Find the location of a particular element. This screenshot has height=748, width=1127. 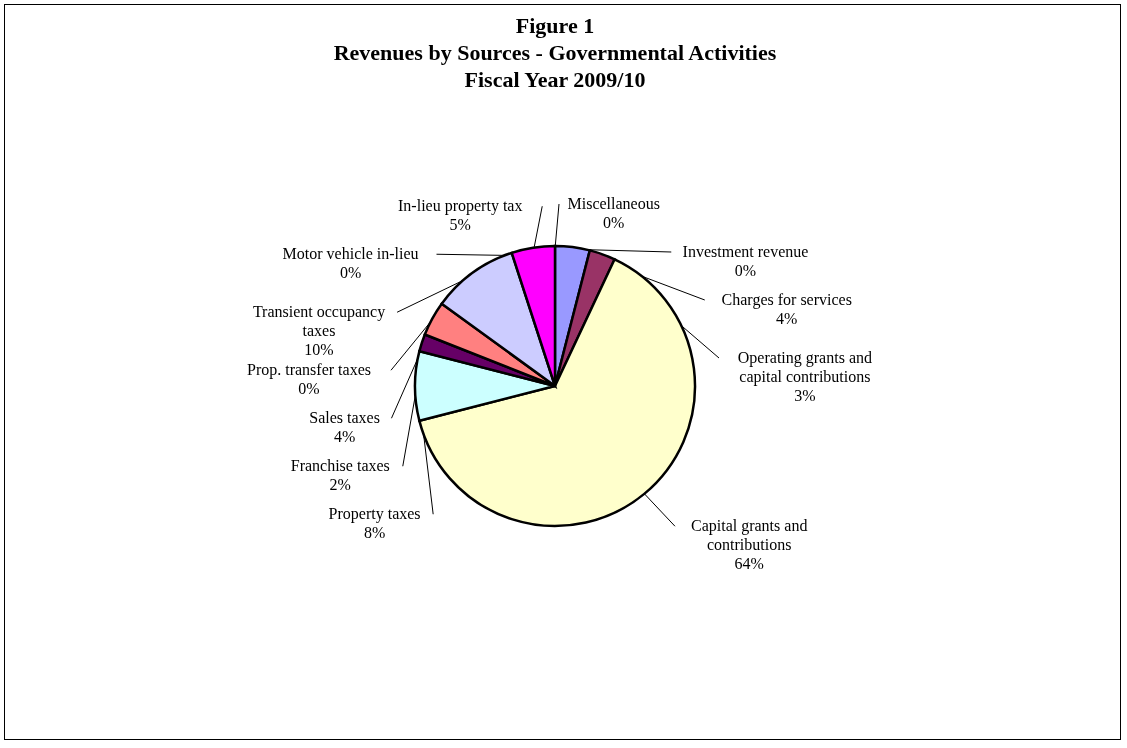

slice-label: Franchise taxes is located at coordinates (340, 466).